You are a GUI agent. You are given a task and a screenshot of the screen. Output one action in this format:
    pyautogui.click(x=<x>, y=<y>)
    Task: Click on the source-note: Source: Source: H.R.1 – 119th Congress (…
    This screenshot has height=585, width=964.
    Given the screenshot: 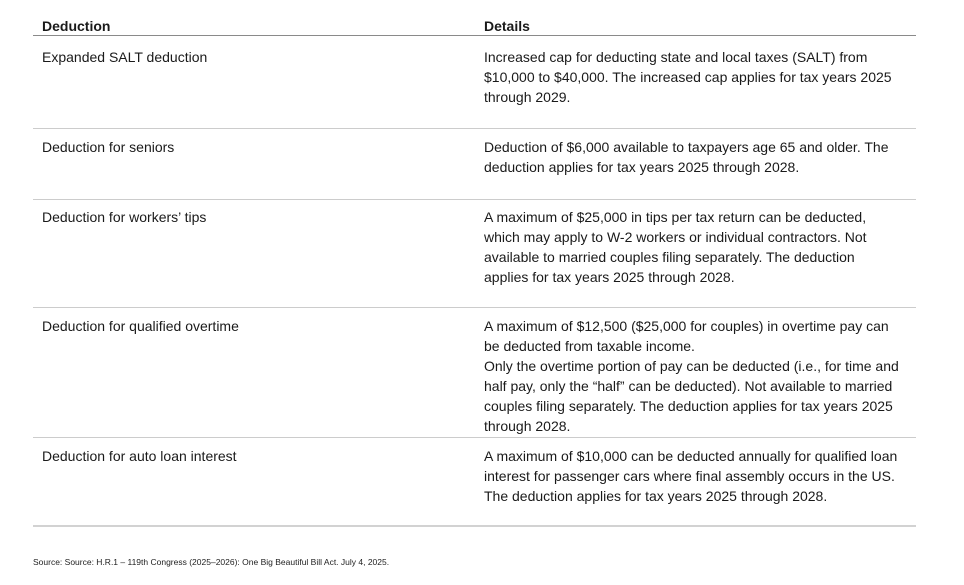 What is the action you would take?
    pyautogui.click(x=211, y=562)
    